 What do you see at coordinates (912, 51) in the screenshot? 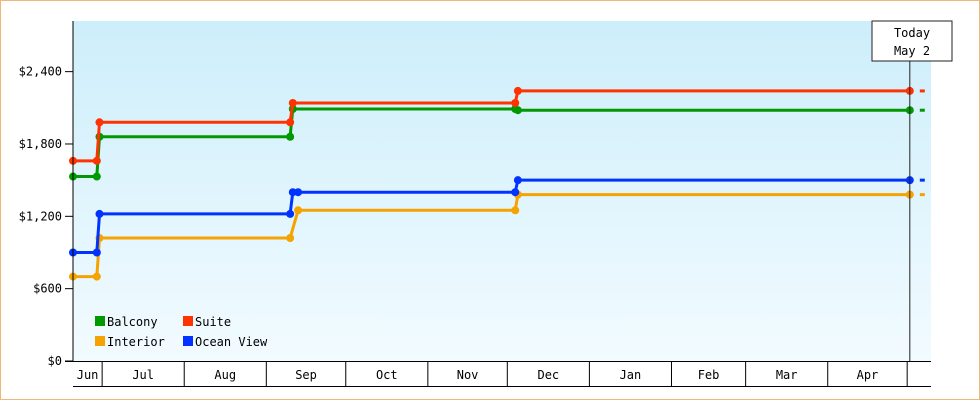
I see `today-date-label: May 2` at bounding box center [912, 51].